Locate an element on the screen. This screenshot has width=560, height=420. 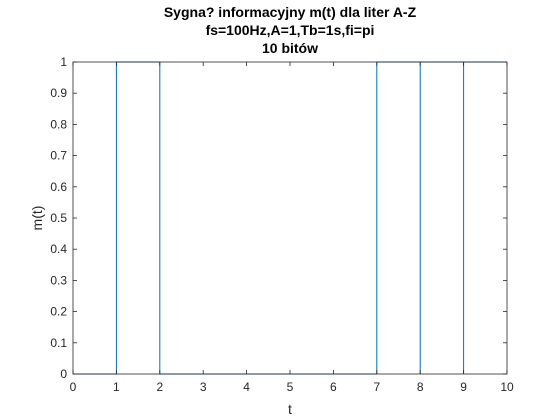
chart-title-line-1: Sygna? informacyjny m(t) dla liter A-Z is located at coordinates (290, 12).